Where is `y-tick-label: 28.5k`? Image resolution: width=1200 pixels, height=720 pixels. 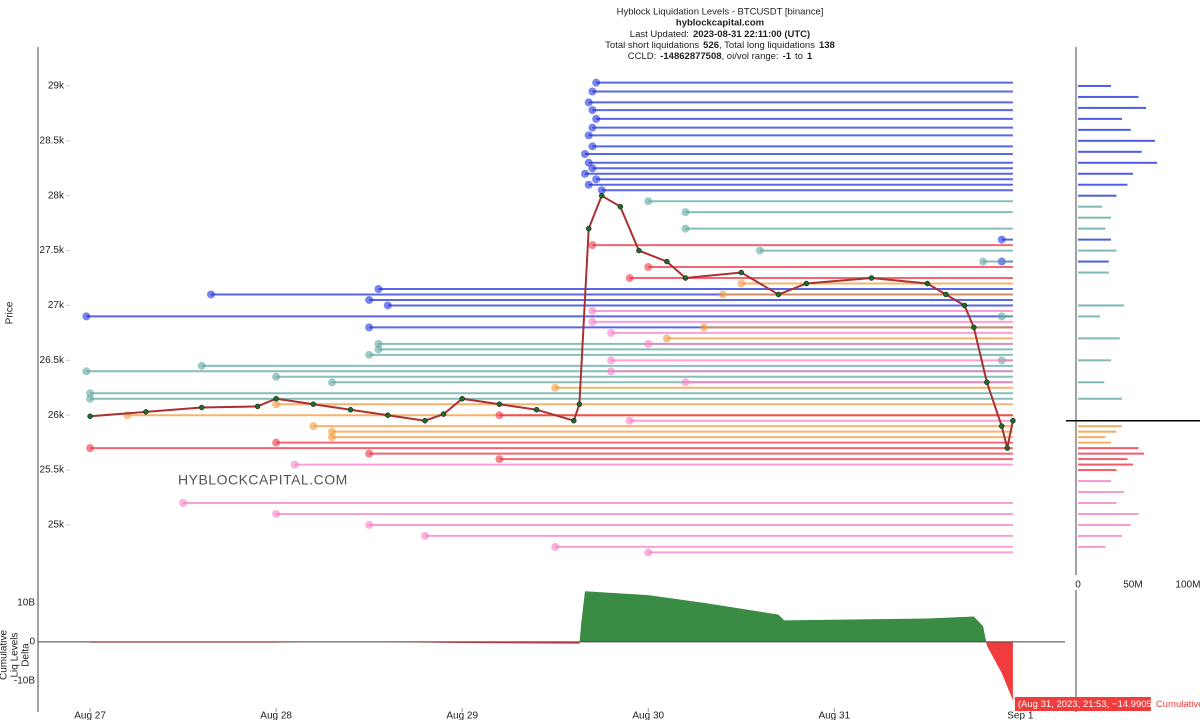
y-tick-label: 28.5k is located at coordinates (52, 140).